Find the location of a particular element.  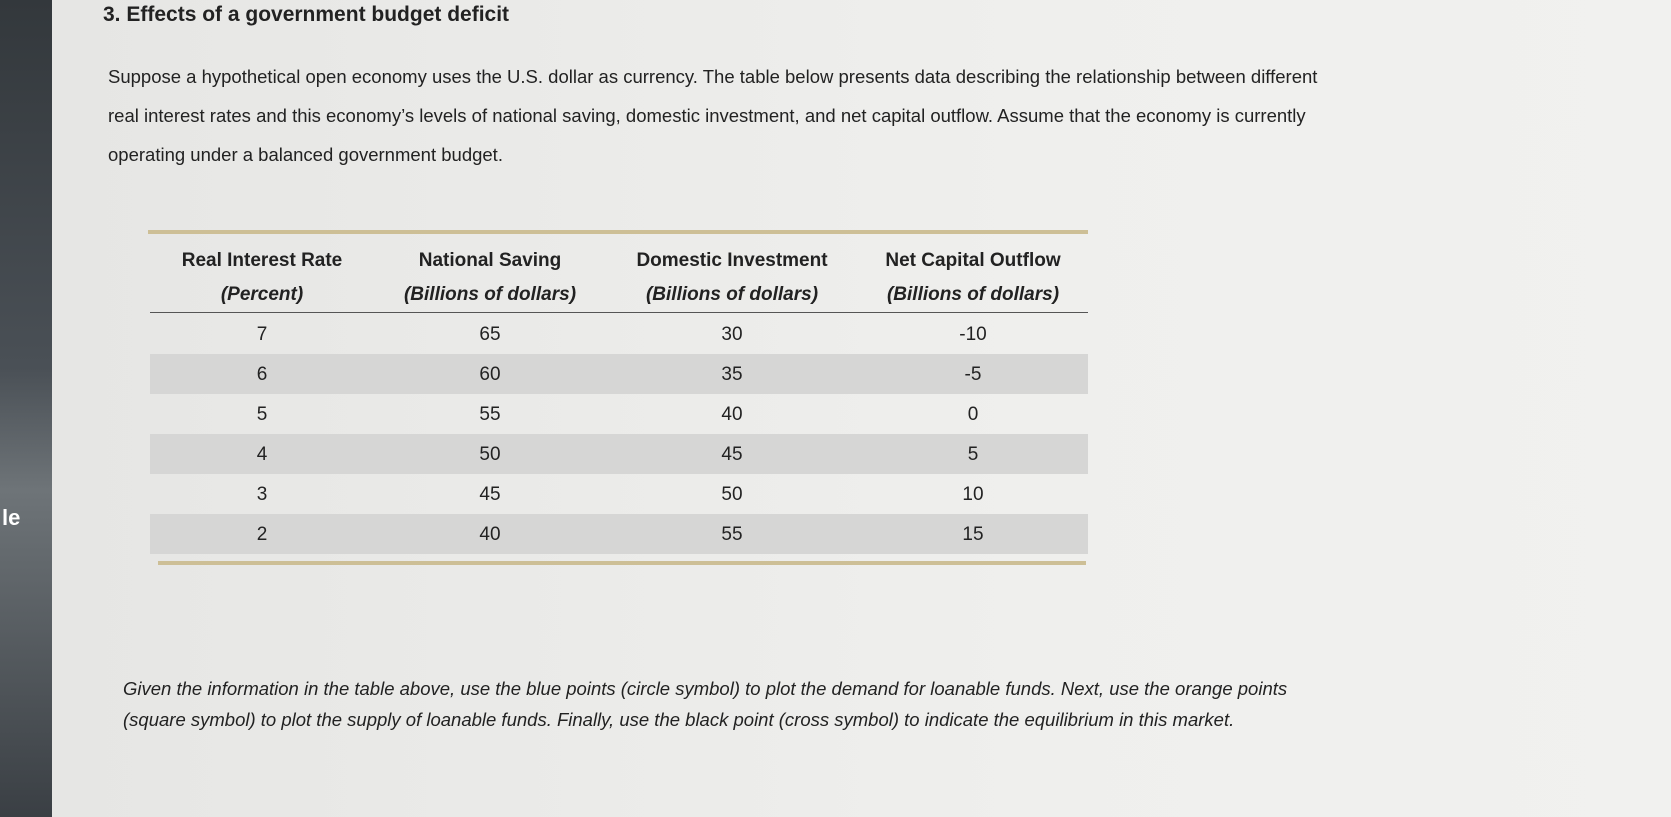

column-name: Domestic Investment is located at coordinates (732, 260).